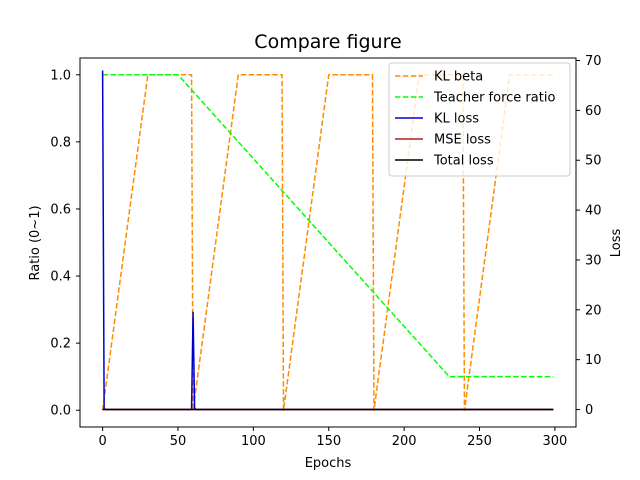 The height and width of the screenshot is (480, 640). What do you see at coordinates (253, 441) in the screenshot?
I see `x-tick-label: 100` at bounding box center [253, 441].